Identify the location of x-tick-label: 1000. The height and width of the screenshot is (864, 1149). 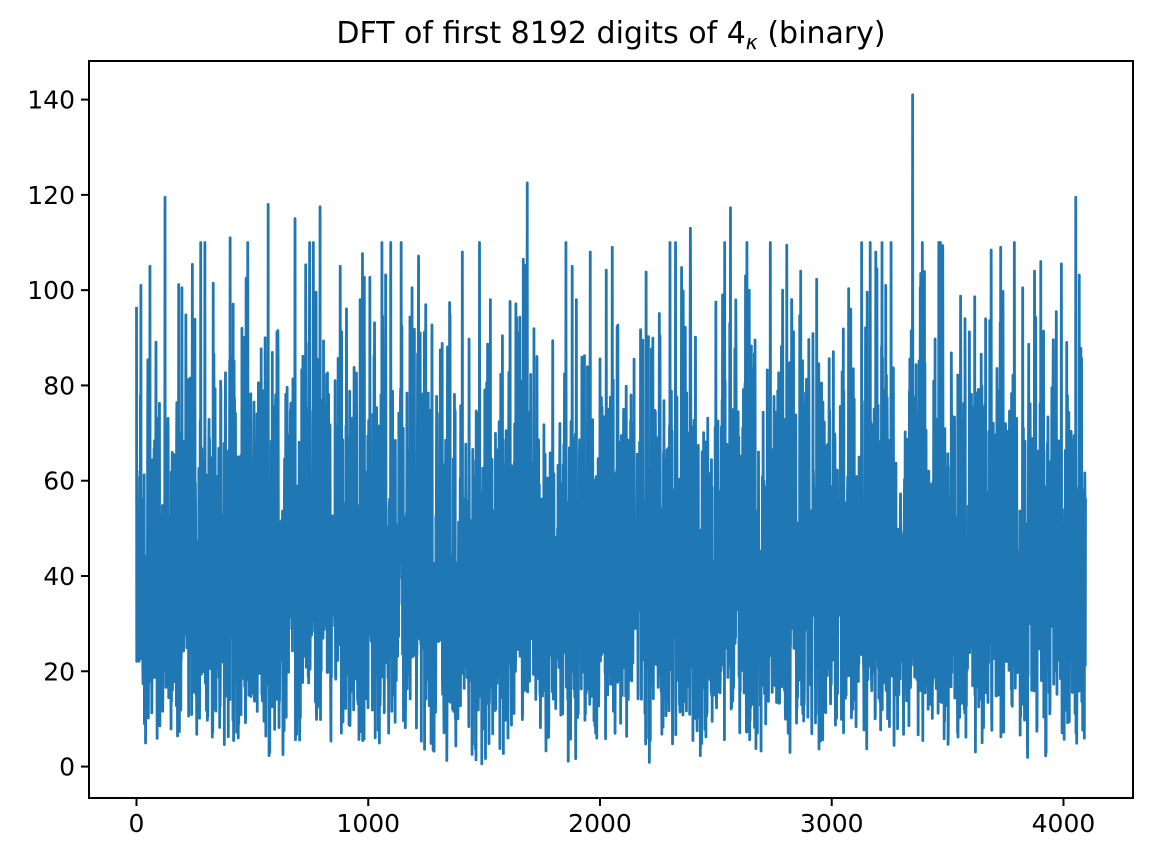
(368, 823).